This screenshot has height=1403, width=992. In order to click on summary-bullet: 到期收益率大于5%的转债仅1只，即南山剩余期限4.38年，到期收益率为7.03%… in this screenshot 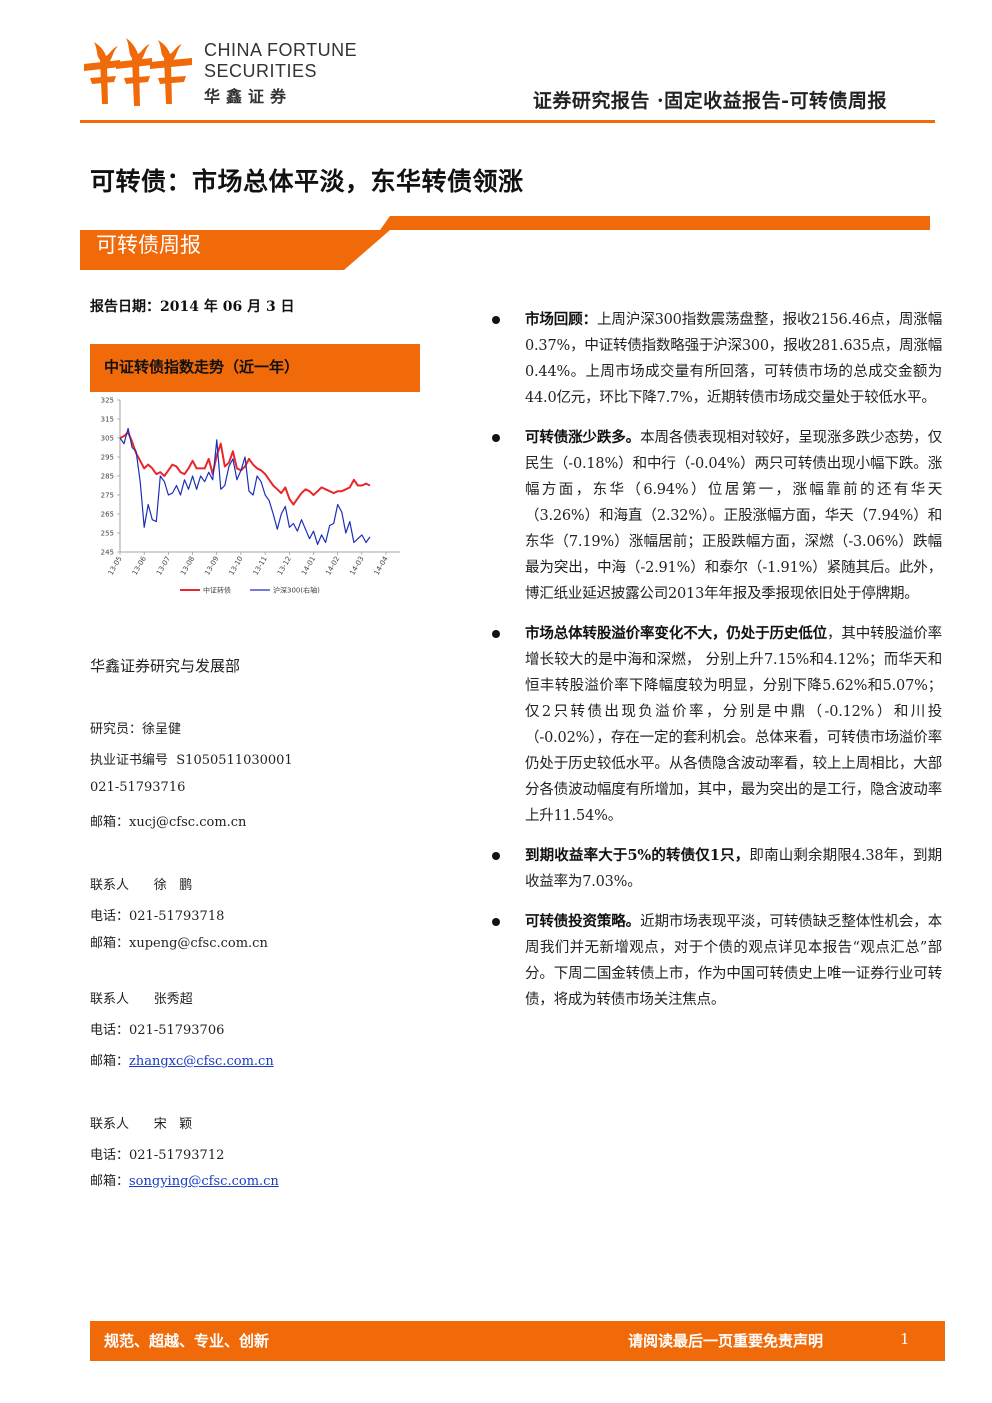, I will do `click(717, 869)`.